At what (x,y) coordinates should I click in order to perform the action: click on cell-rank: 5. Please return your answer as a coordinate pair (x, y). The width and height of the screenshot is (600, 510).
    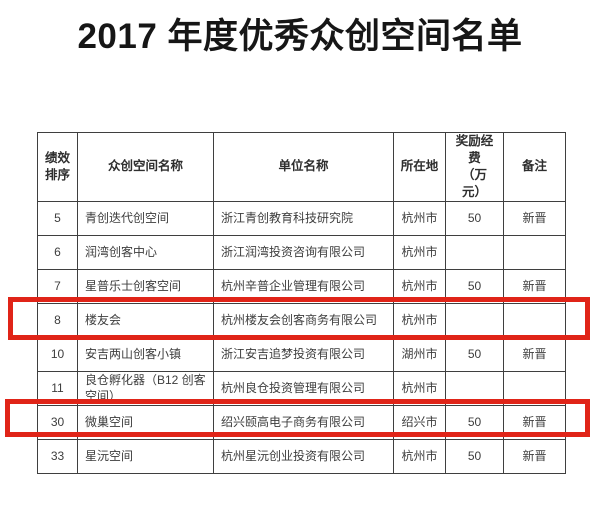
    Looking at the image, I should click on (57, 218).